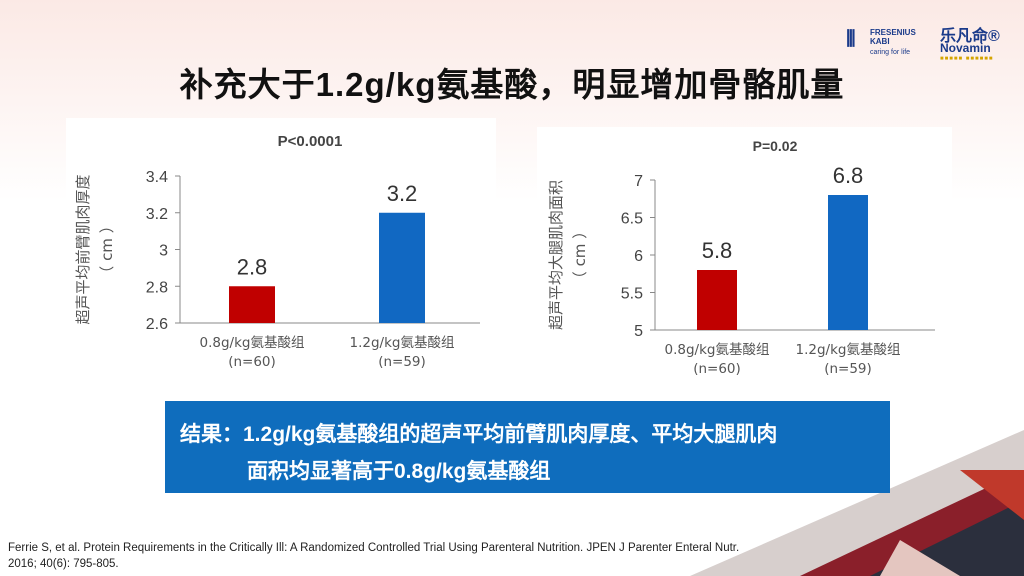  I want to click on novamin-cn: 乐凡命®, so click(970, 36).